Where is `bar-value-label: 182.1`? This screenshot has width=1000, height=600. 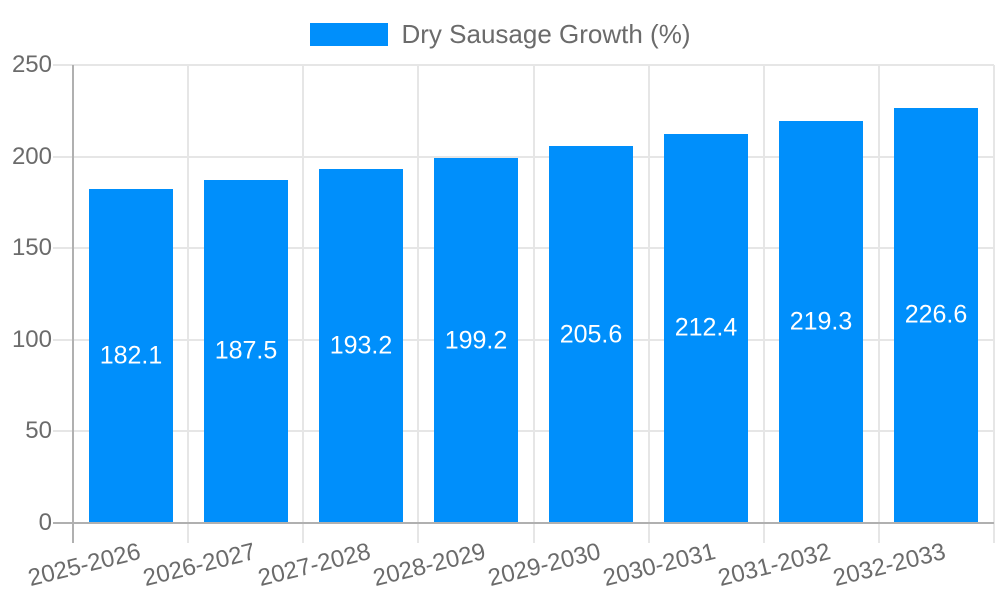
bar-value-label: 182.1 is located at coordinates (131, 355).